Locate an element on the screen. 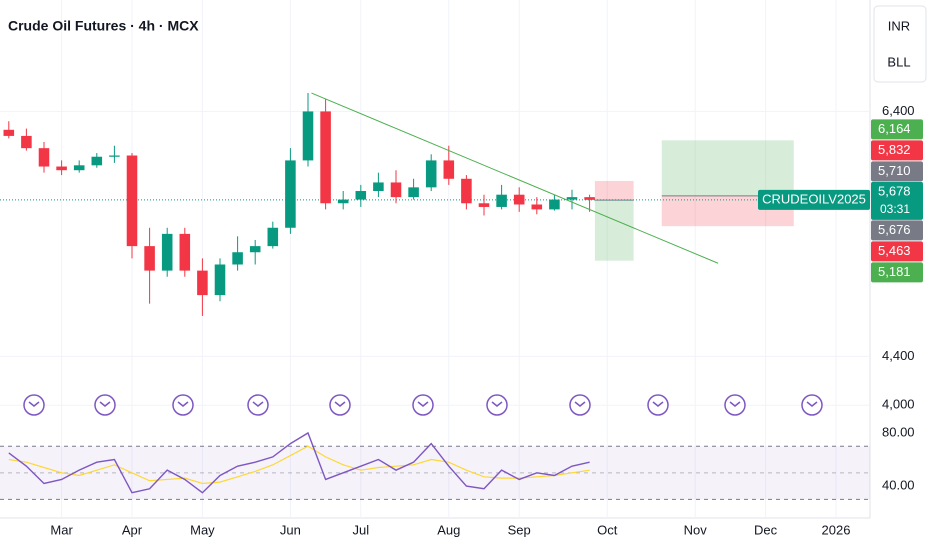 The height and width of the screenshot is (550, 932). rsi-tick-label: 40.00 is located at coordinates (898, 485).